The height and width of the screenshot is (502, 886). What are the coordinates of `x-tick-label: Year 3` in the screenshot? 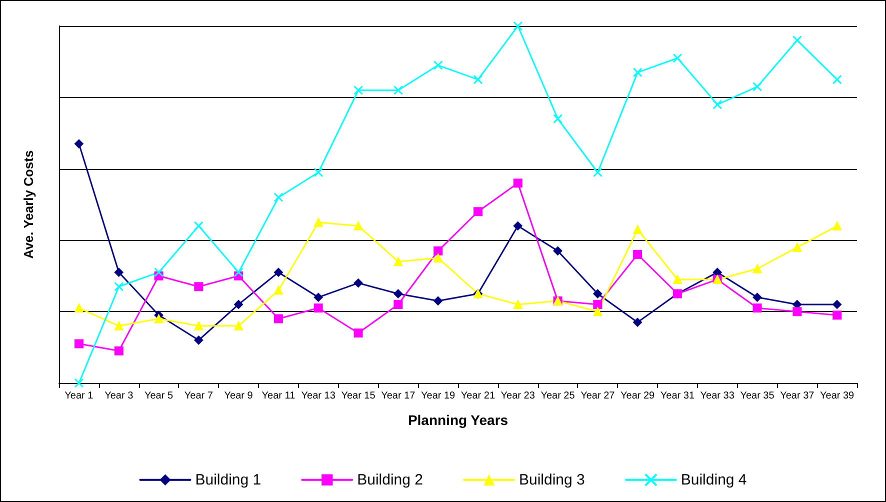 It's located at (119, 396).